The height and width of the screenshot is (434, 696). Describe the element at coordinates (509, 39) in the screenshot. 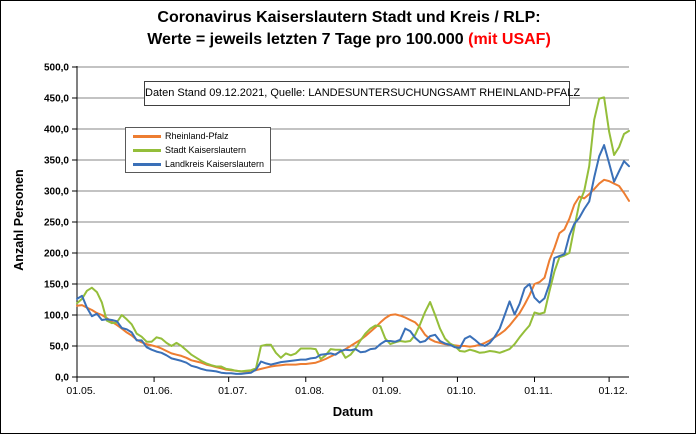

I see `title-usaf-highlight: (mit USAF)` at that location.